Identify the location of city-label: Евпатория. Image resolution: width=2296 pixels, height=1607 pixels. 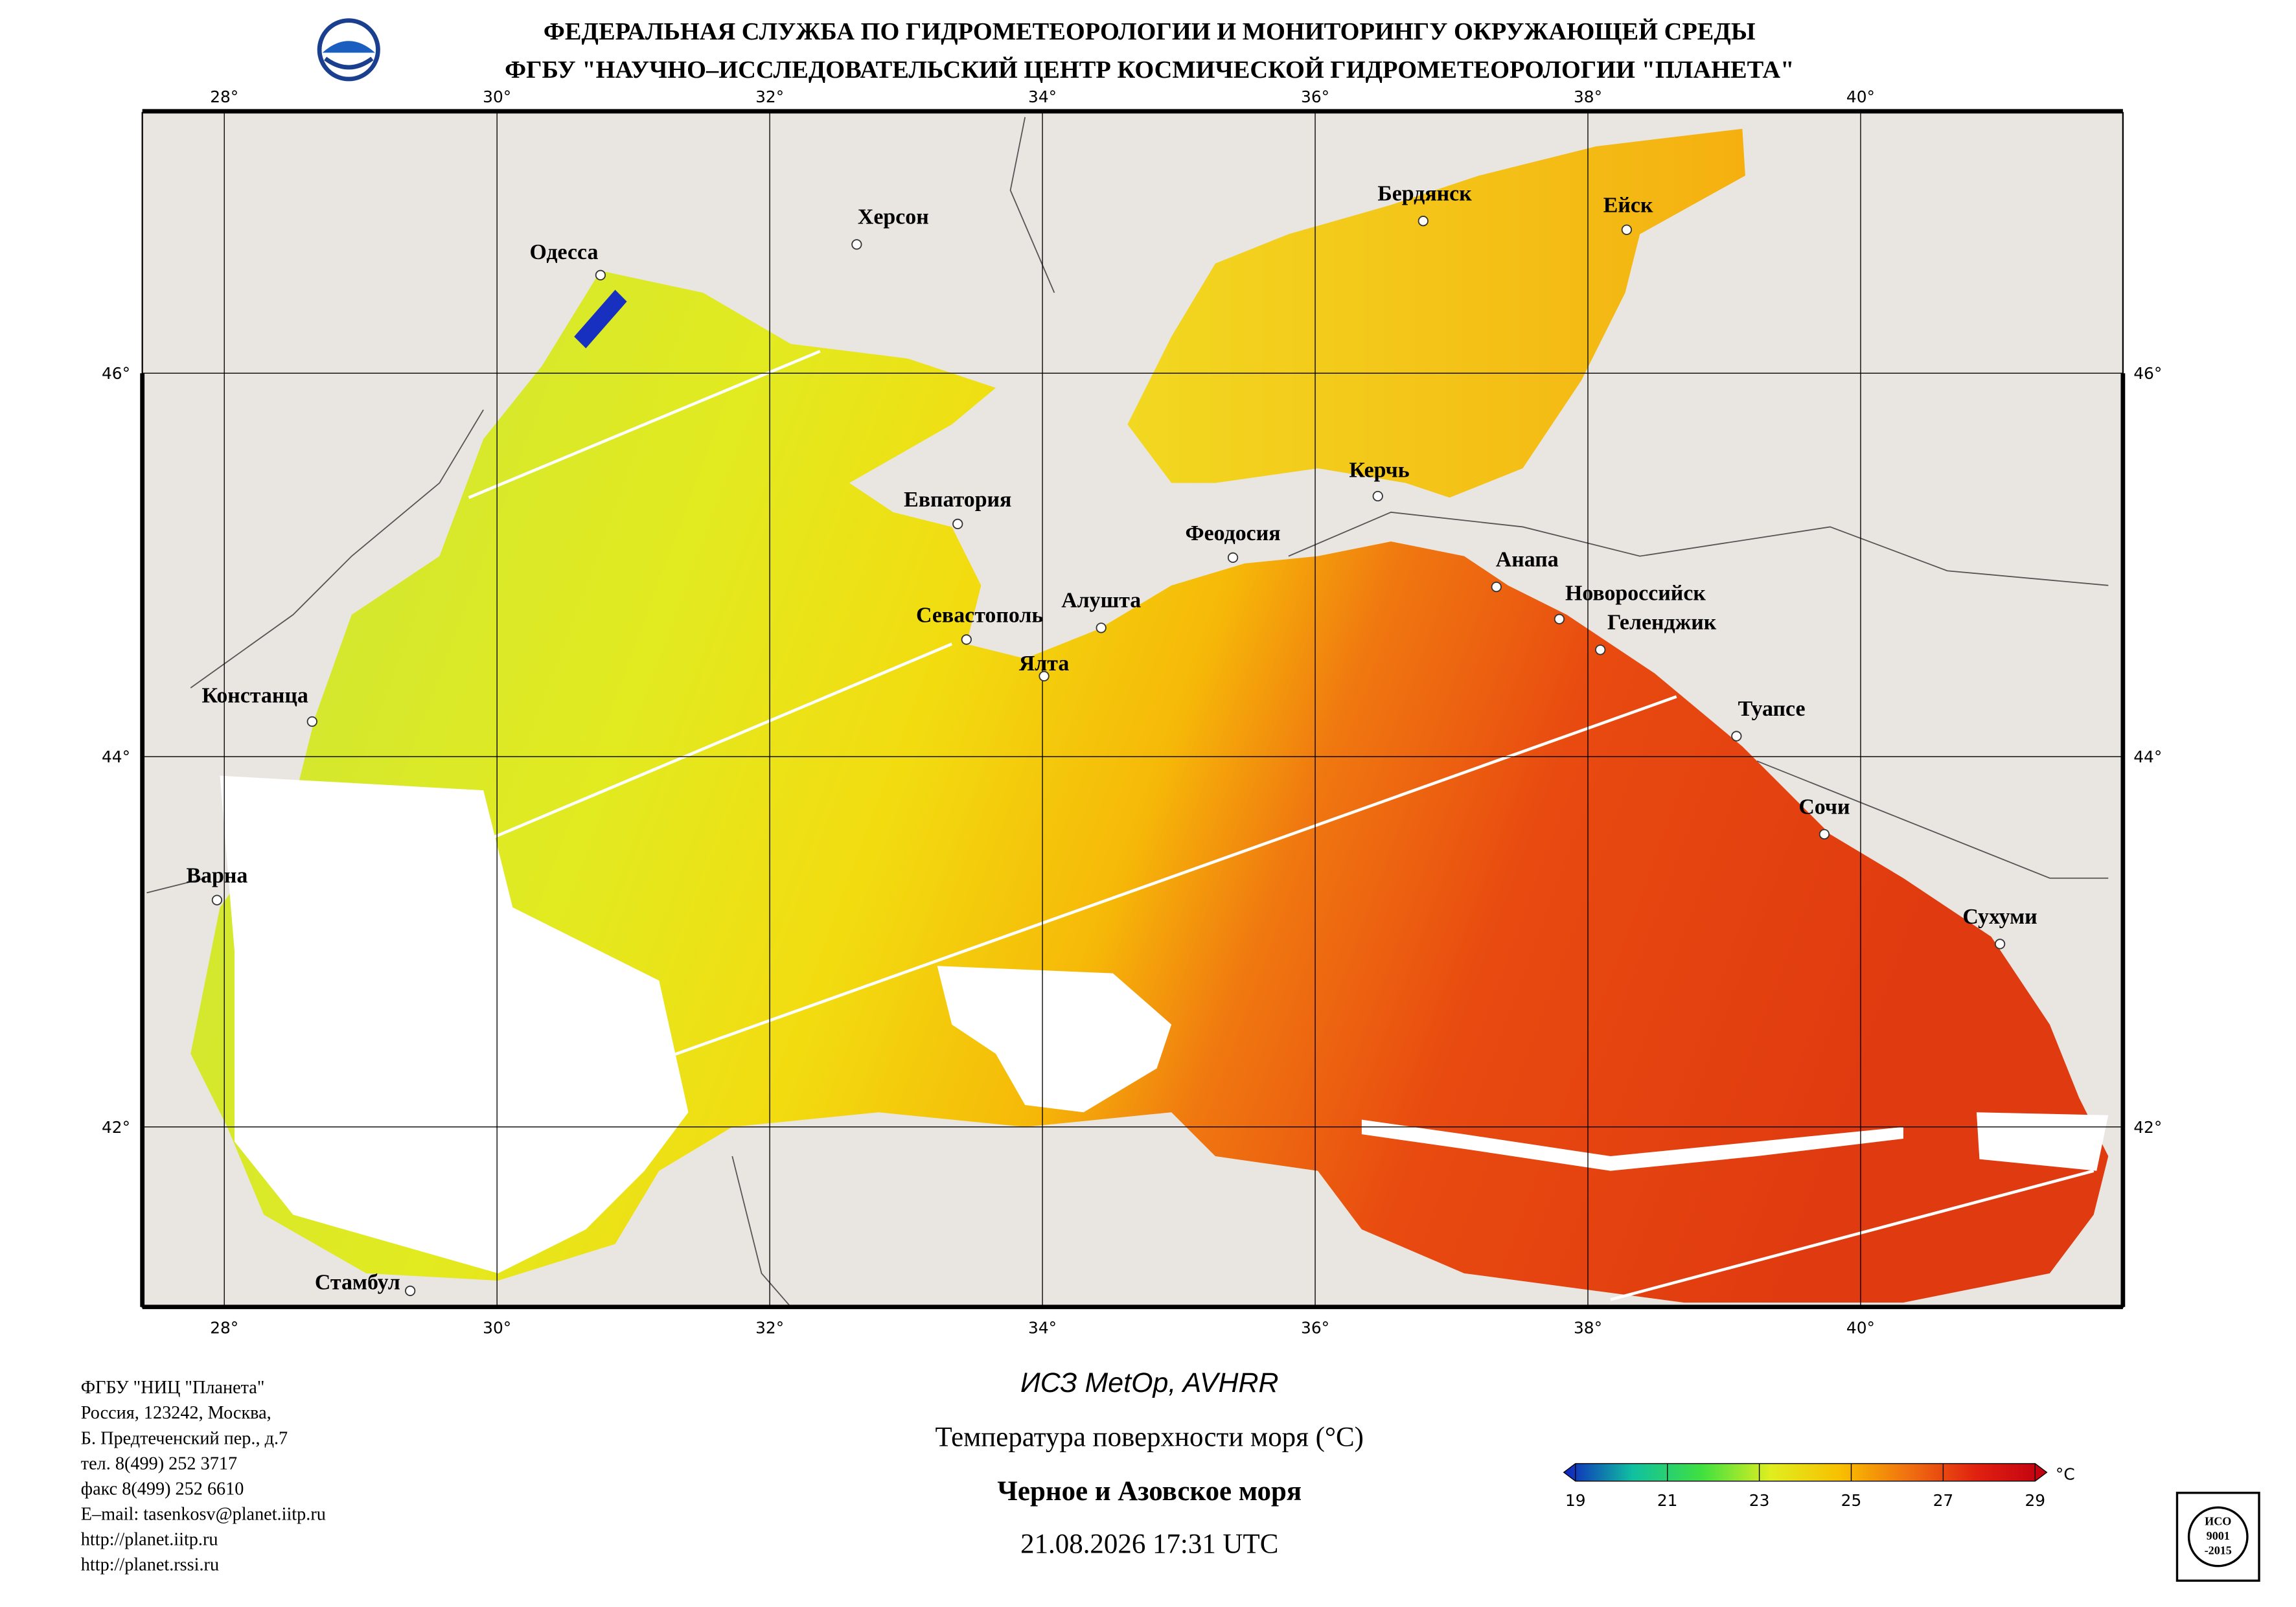
(957, 500).